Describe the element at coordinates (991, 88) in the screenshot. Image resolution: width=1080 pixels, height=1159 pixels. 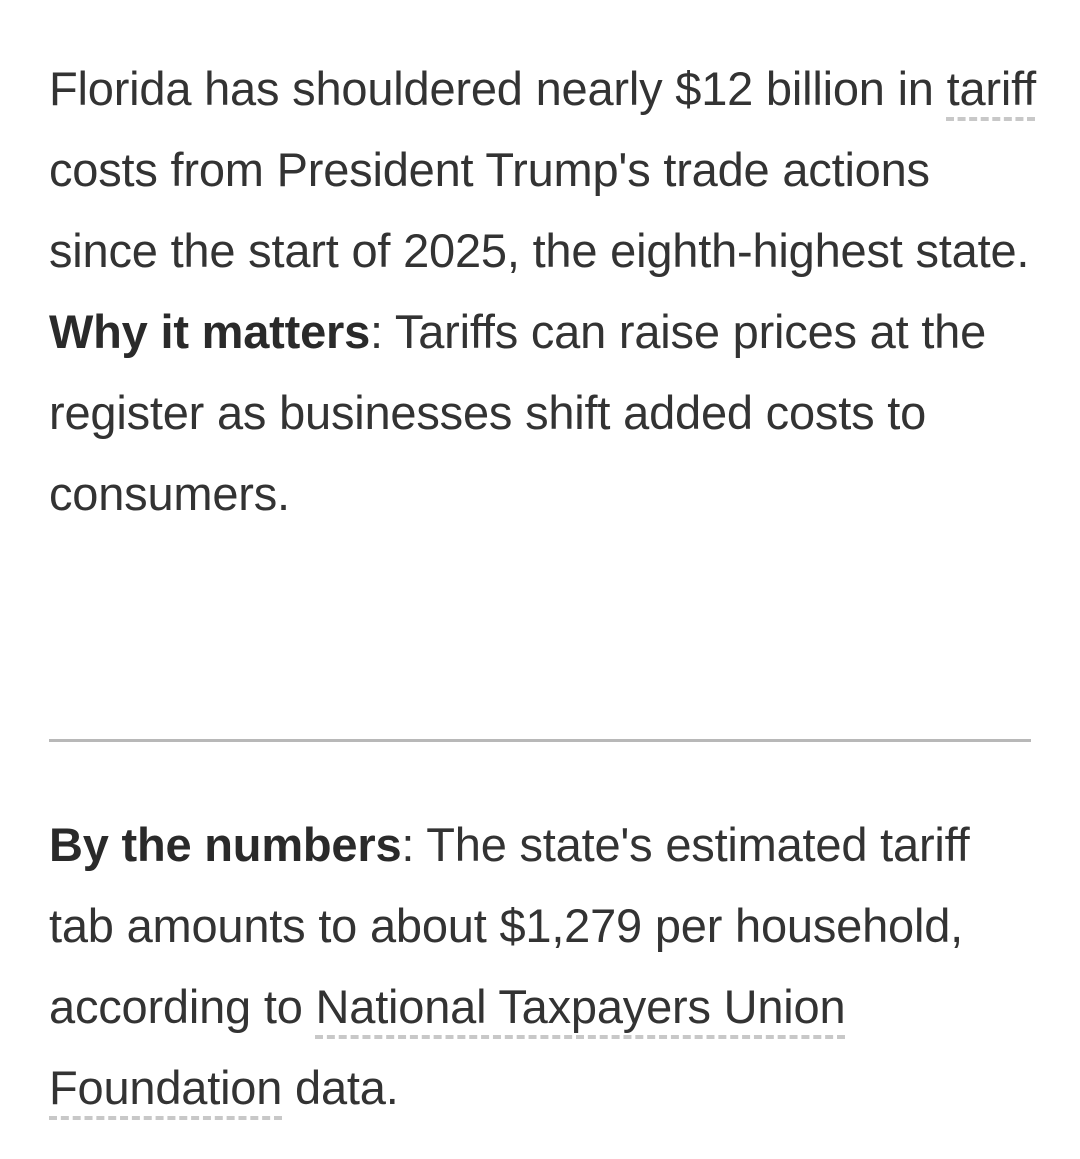
I see `tariff-link: tariff` at that location.